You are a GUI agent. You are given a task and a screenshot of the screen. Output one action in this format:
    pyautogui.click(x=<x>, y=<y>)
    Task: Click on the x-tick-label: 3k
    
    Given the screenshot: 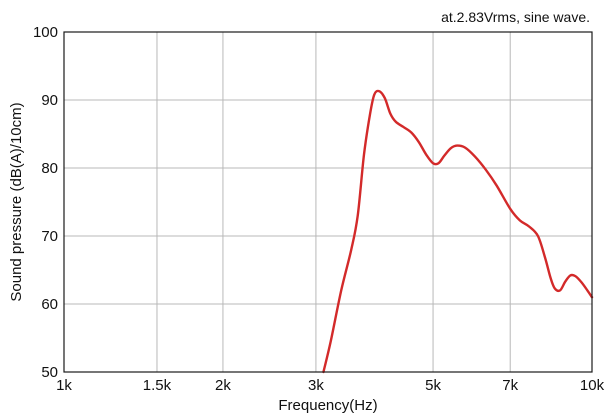 What is the action you would take?
    pyautogui.click(x=316, y=385)
    